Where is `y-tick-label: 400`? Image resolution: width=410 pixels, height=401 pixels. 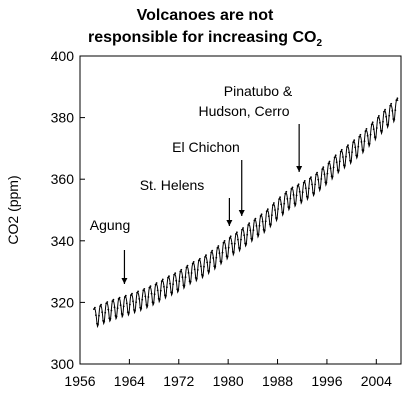 y-tick-label: 400 is located at coordinates (63, 56).